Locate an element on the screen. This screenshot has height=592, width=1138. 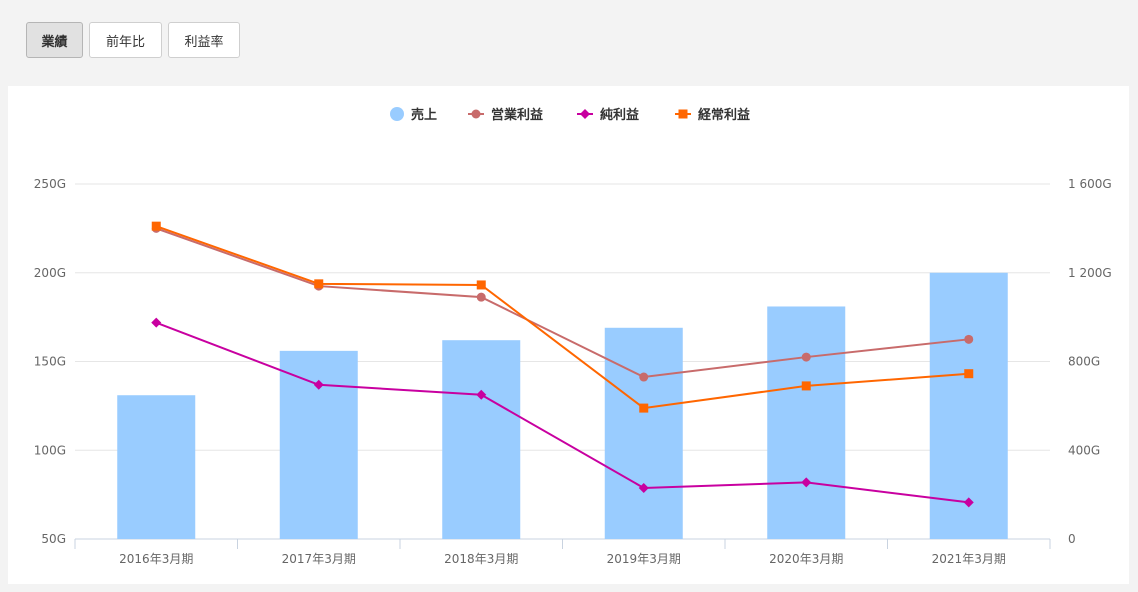
left-axis-tick-label: 100G is located at coordinates (50, 450).